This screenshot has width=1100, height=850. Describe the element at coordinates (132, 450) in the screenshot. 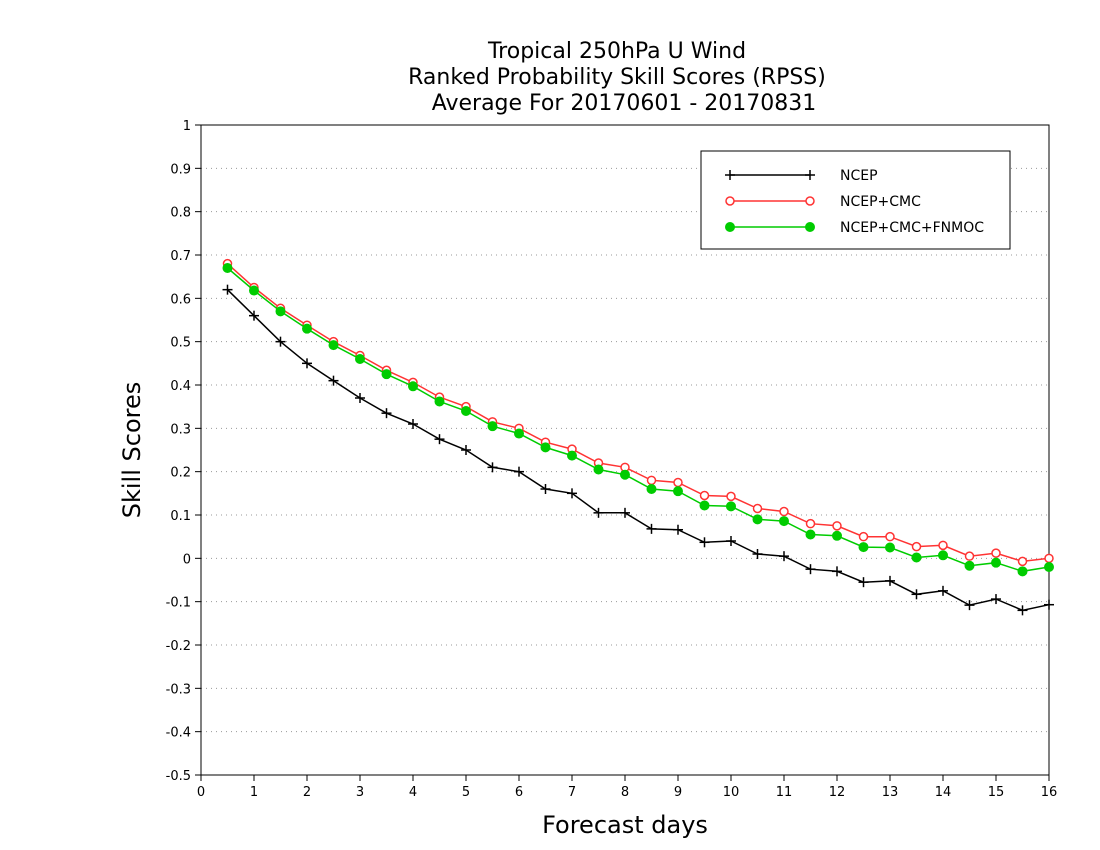

I see `y-axis-label: Skill Scores` at that location.